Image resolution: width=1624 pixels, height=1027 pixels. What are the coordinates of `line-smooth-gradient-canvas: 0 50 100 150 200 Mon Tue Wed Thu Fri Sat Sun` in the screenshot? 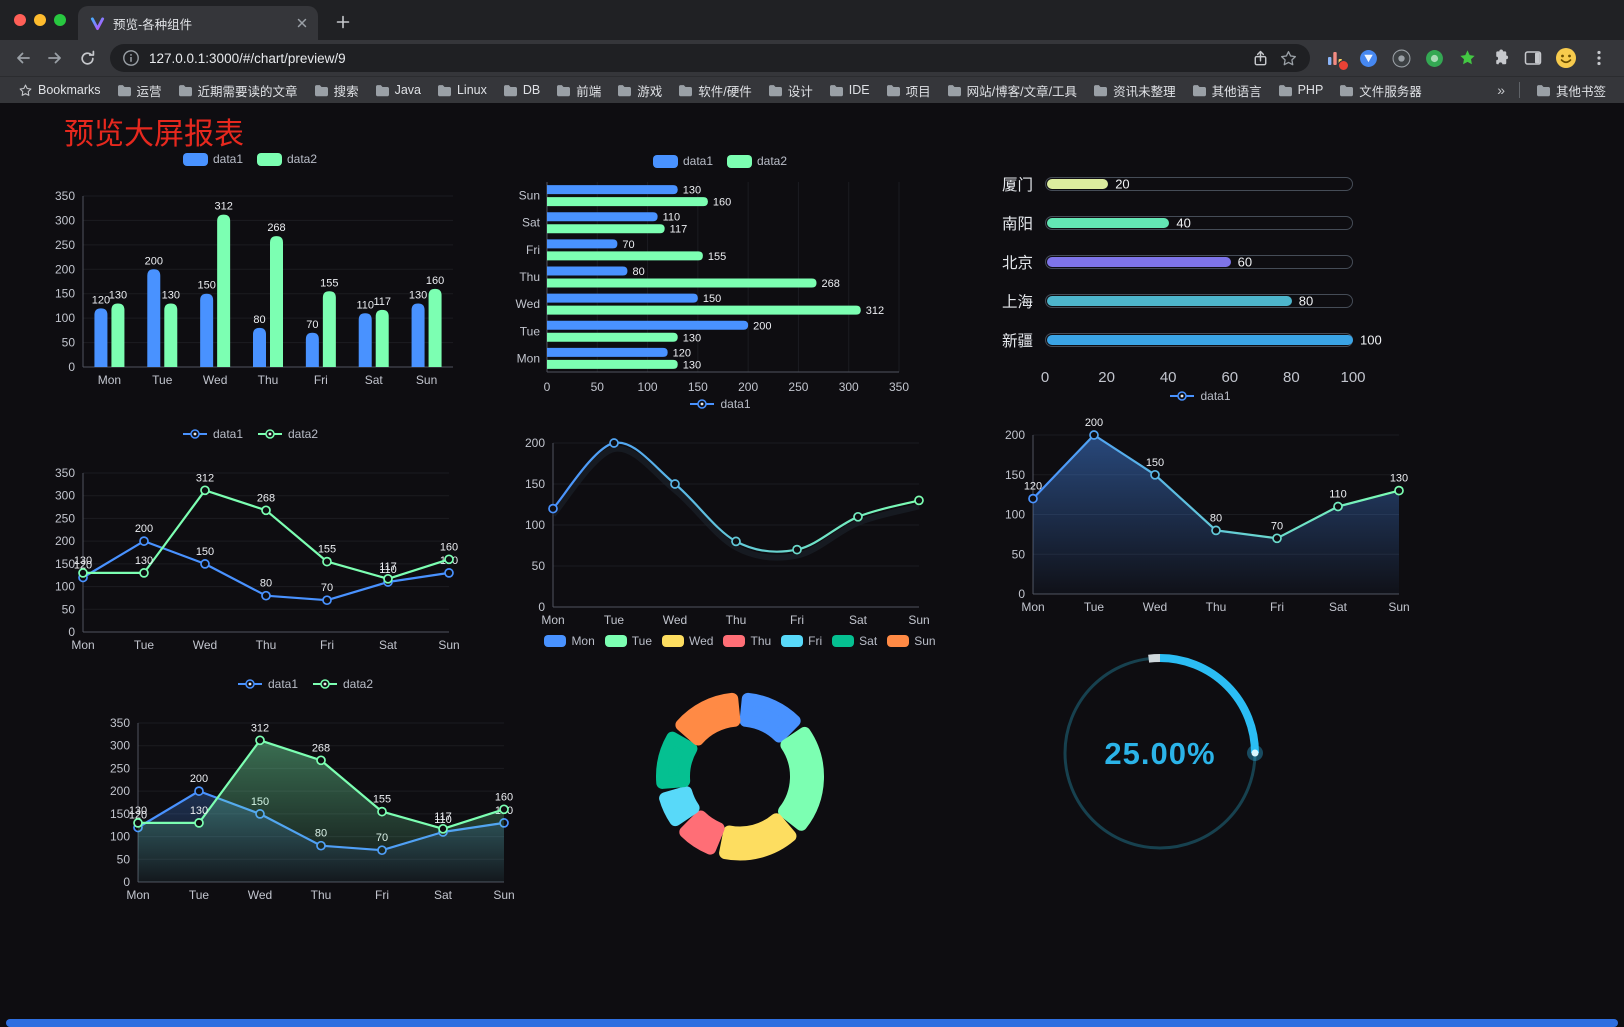 It's located at (720, 525).